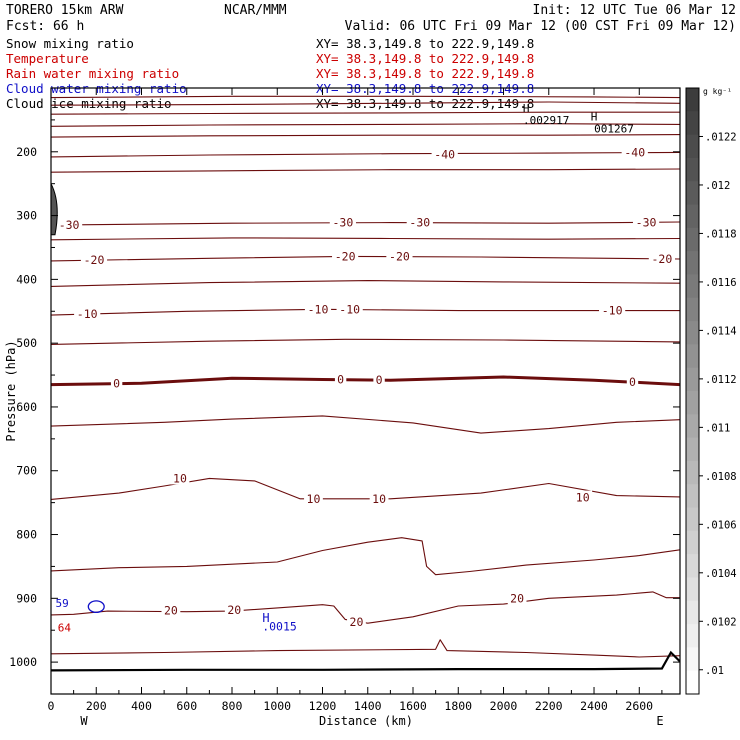 Image resolution: width=740 pixels, height=740 pixels. I want to click on isotherm-label: -10, so click(318, 309).